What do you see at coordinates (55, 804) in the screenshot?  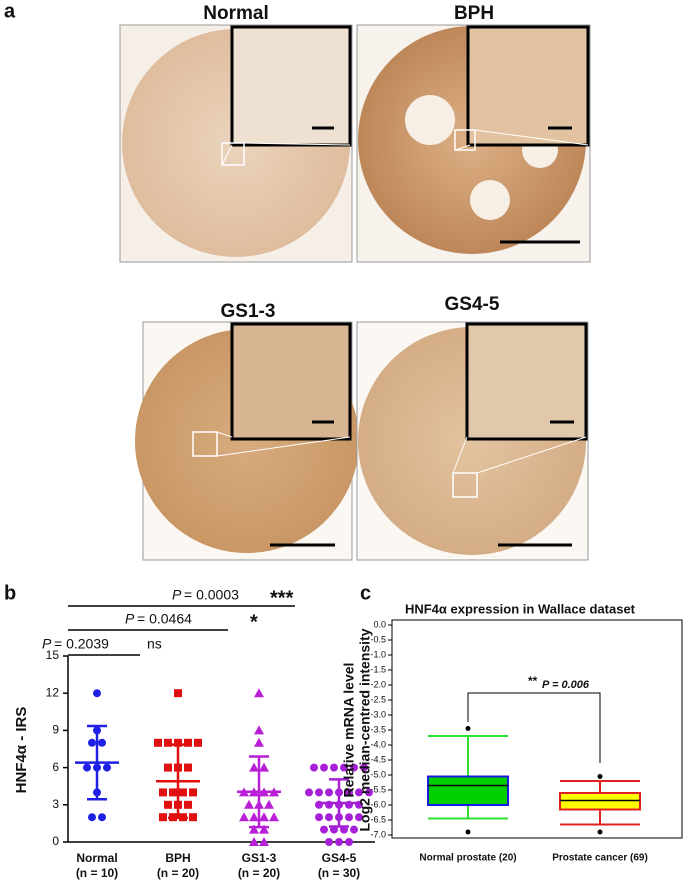 I see `y-tick-label: 3` at bounding box center [55, 804].